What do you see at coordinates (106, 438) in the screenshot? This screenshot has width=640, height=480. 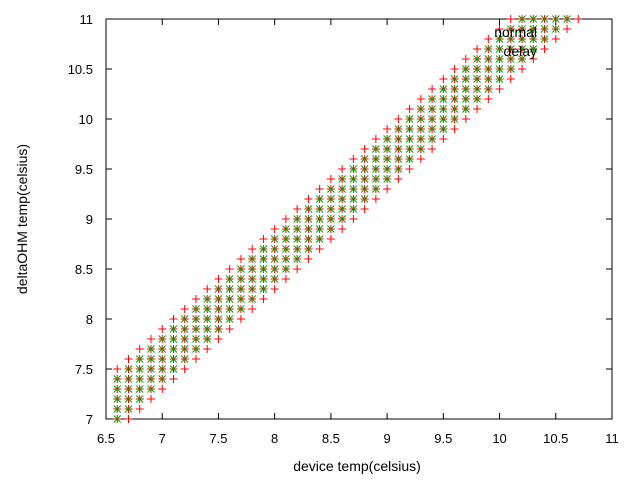 I see `x-tick-label: 6.5` at bounding box center [106, 438].